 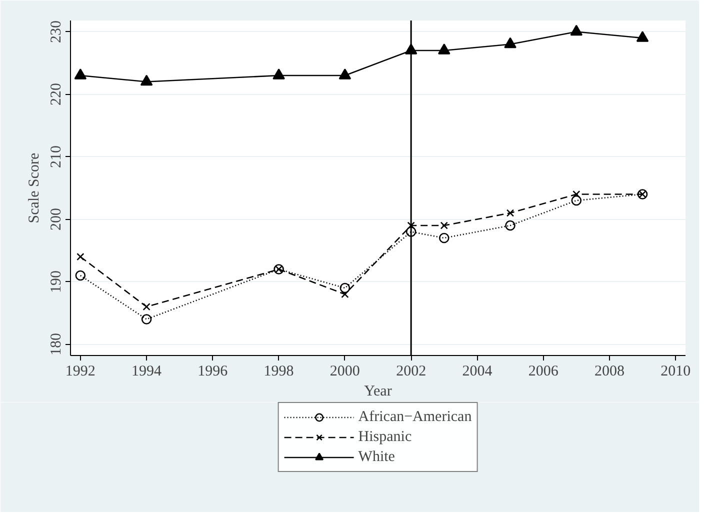 I want to click on y-tick-label: 210, so click(x=56, y=157).